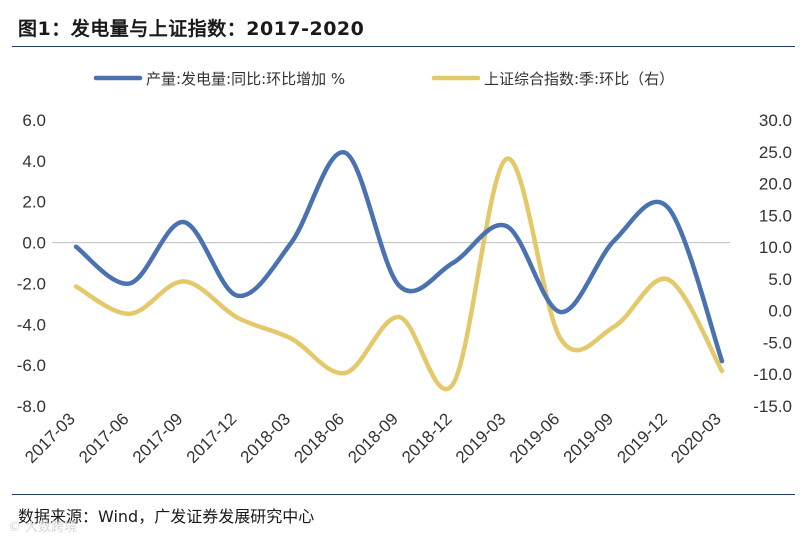 This screenshot has width=805, height=544. What do you see at coordinates (775, 184) in the screenshot?
I see `y-right-tick-label: 20.0` at bounding box center [775, 184].